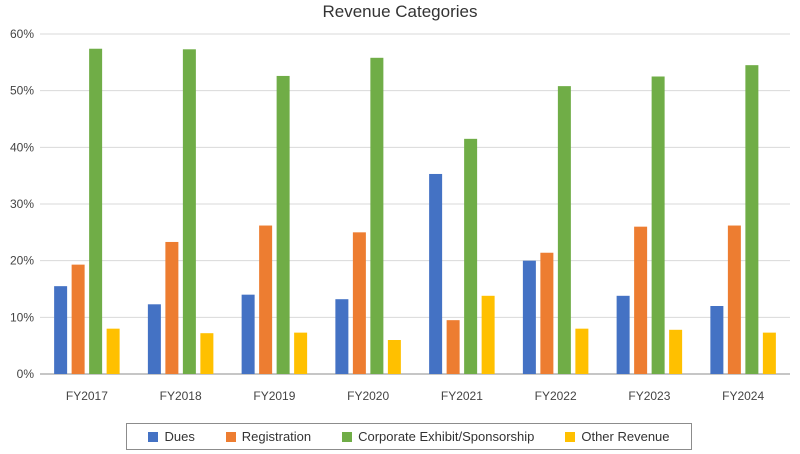 This screenshot has width=800, height=454. I want to click on legend-item: Corporate Exhibit/Sponsorship, so click(438, 436).